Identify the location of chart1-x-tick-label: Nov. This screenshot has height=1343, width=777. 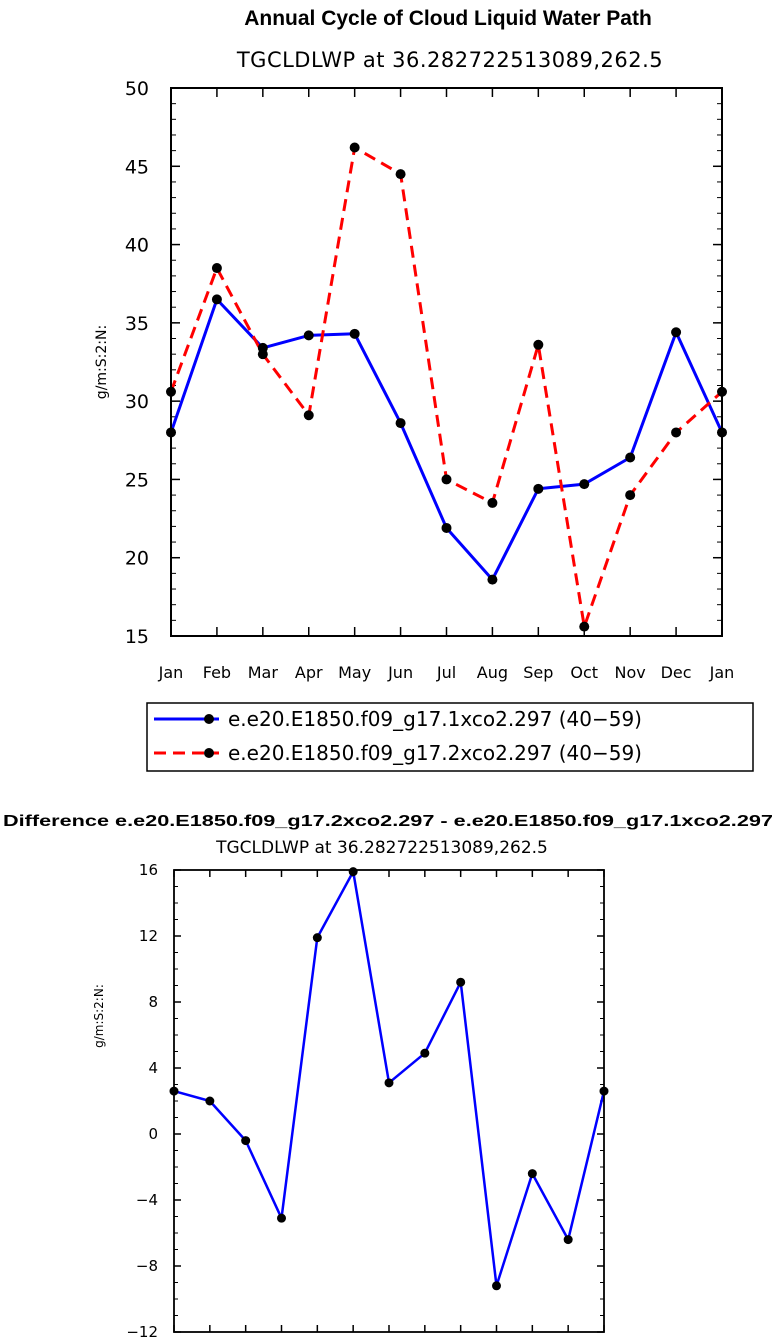
(630, 672).